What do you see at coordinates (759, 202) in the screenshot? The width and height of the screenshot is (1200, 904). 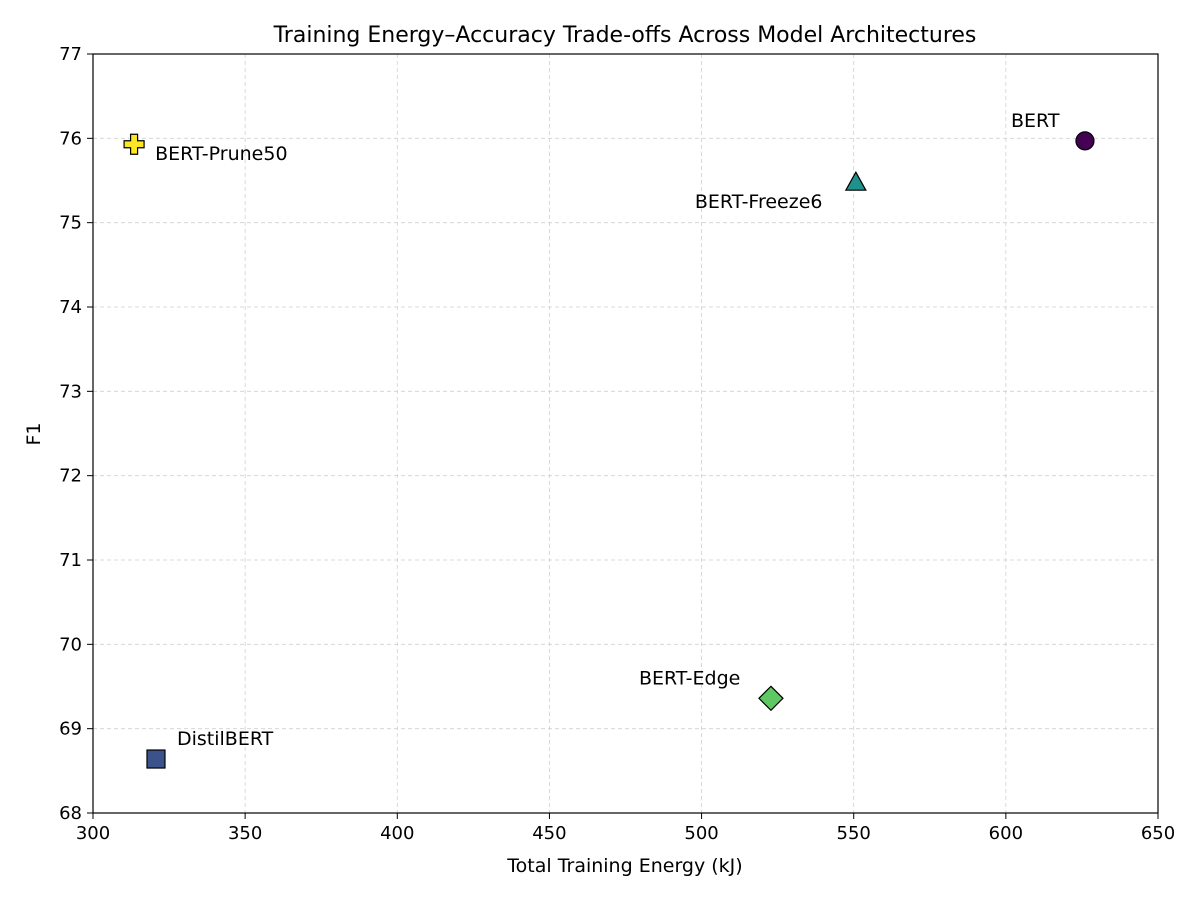 I see `point-label: BERT-Freeze6` at bounding box center [759, 202].